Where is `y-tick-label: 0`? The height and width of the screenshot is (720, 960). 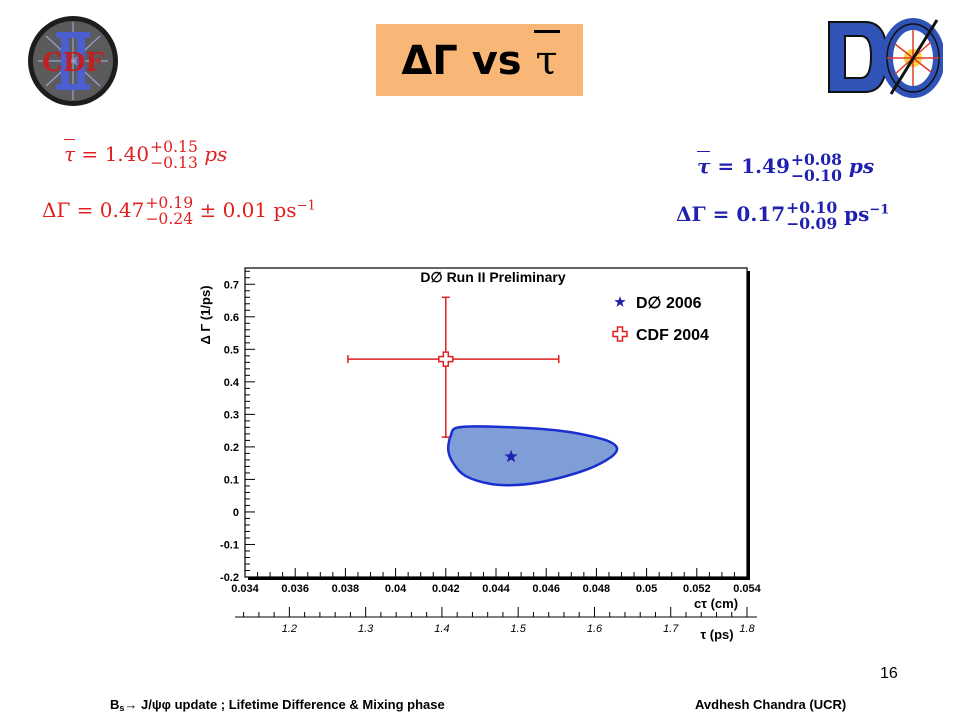 y-tick-label: 0 is located at coordinates (236, 513).